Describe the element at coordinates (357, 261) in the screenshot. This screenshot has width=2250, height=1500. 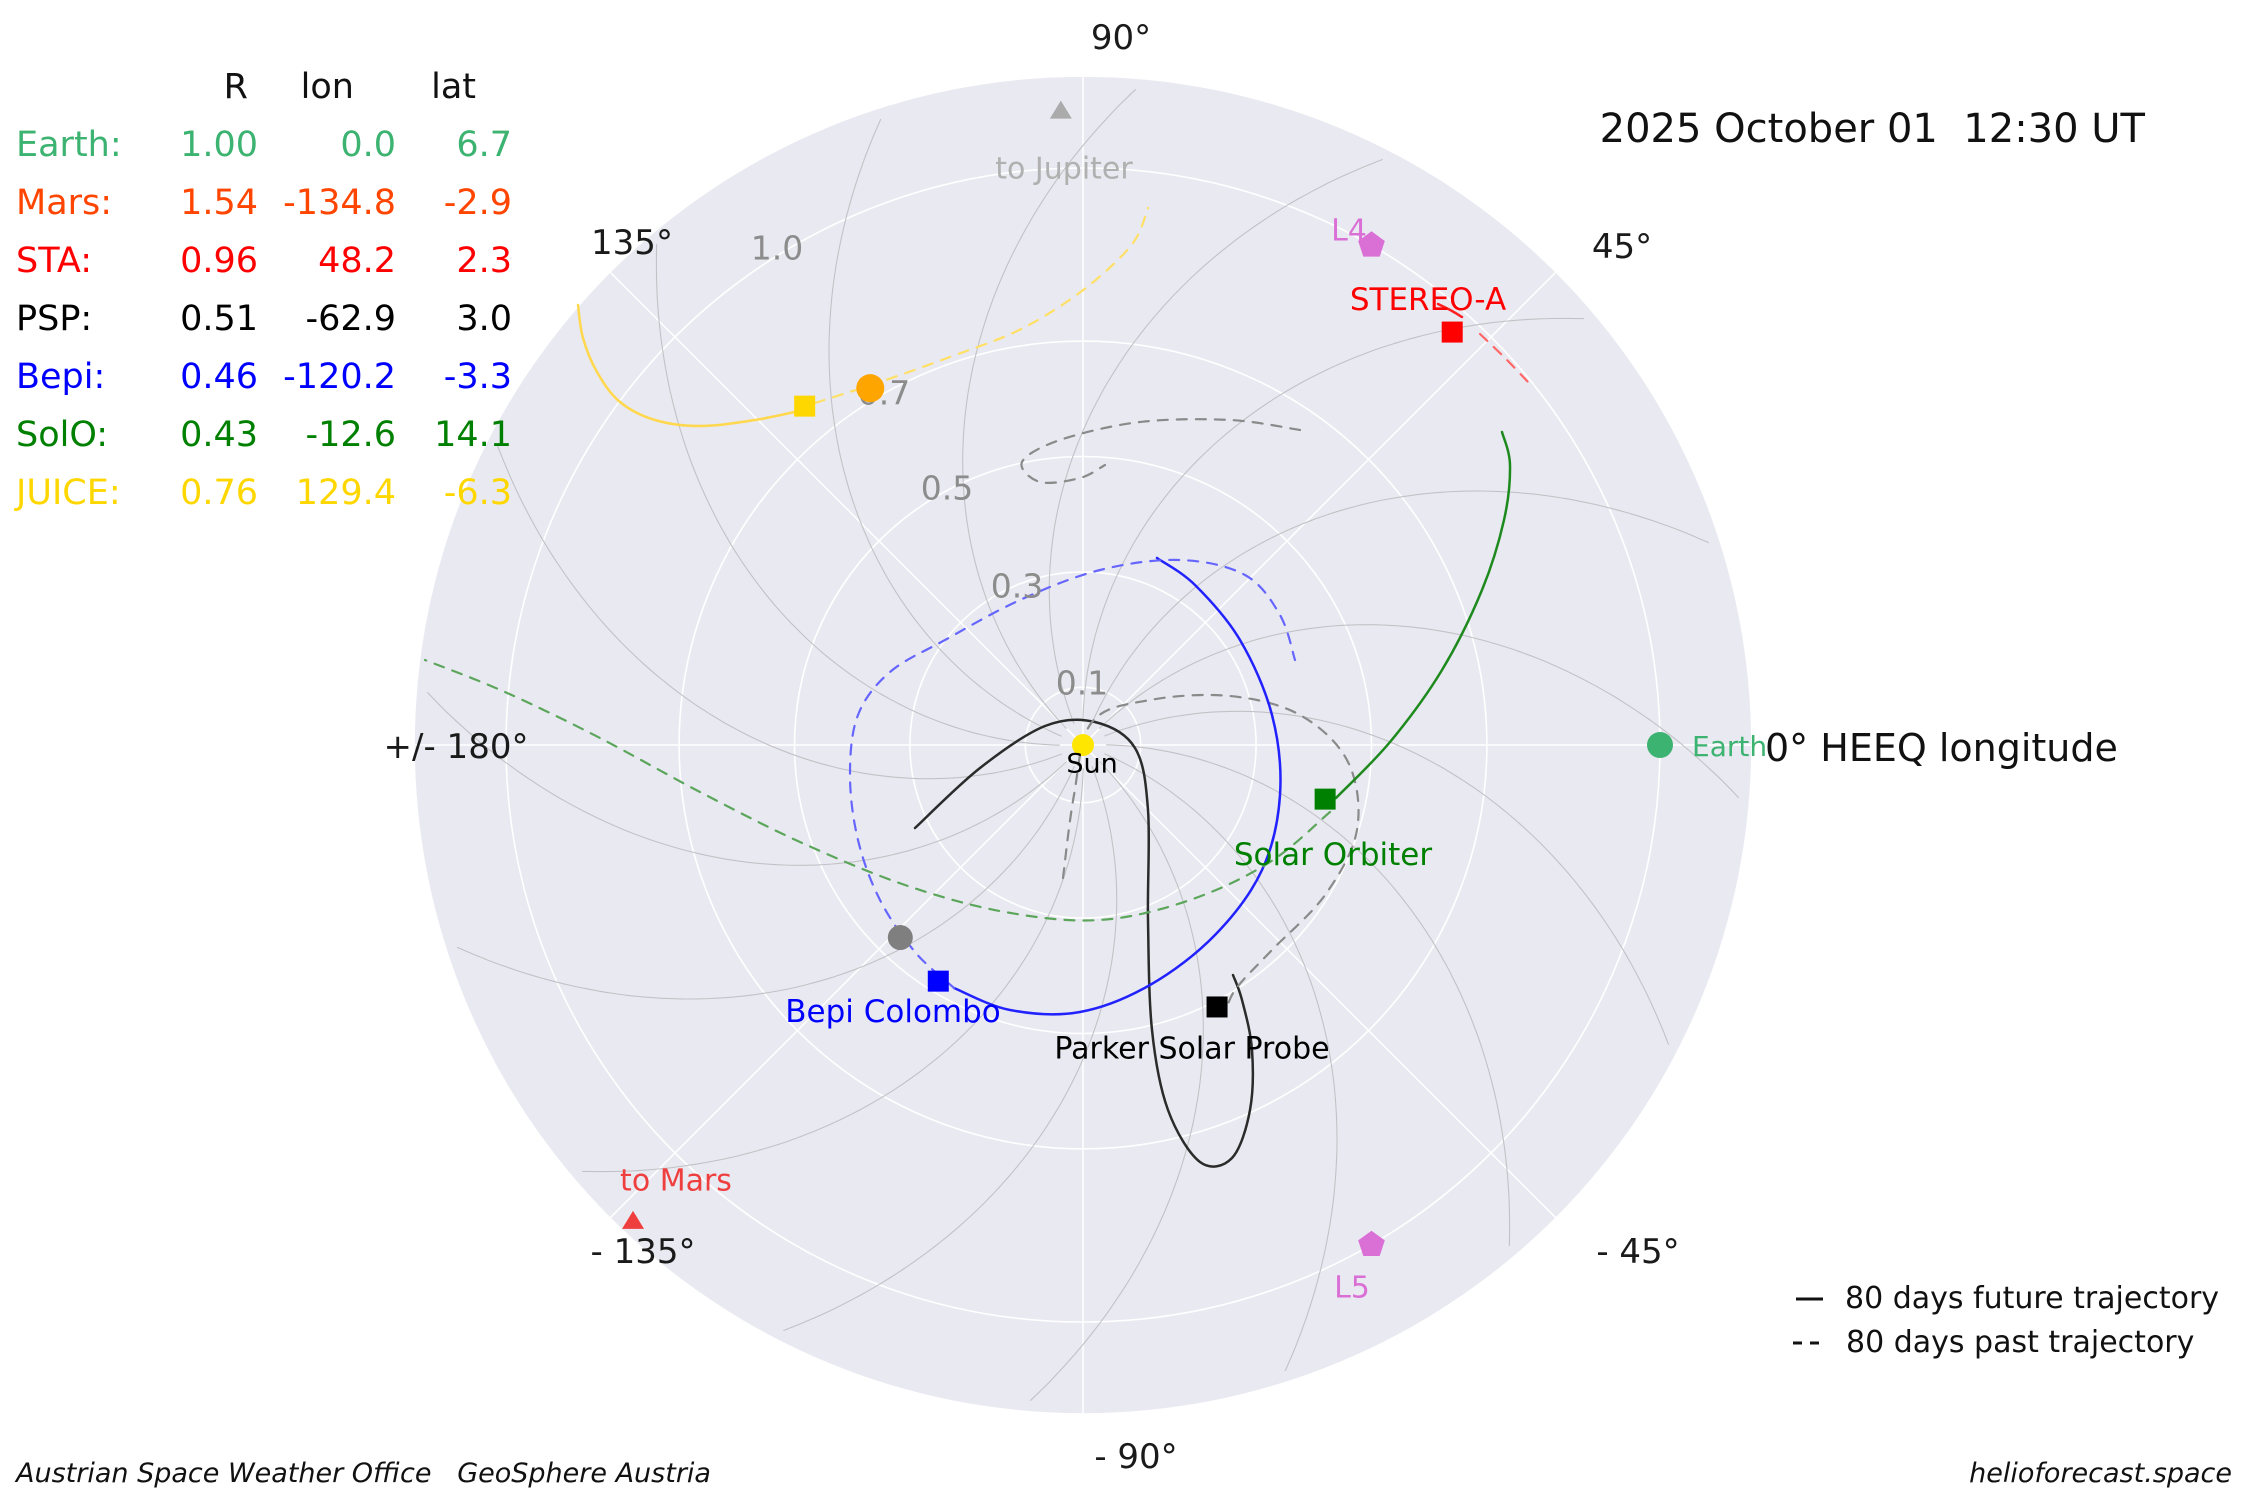
I see `table-cell: 48.2` at that location.